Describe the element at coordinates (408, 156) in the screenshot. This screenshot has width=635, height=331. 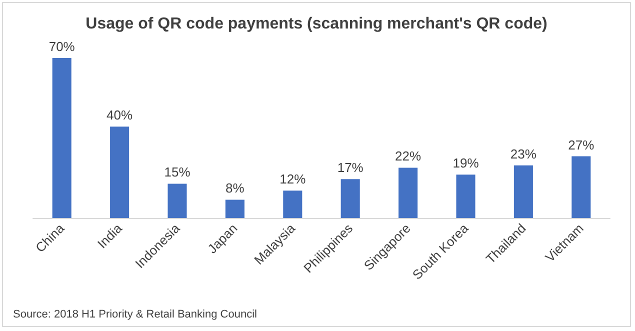
I see `data-label: 22%` at that location.